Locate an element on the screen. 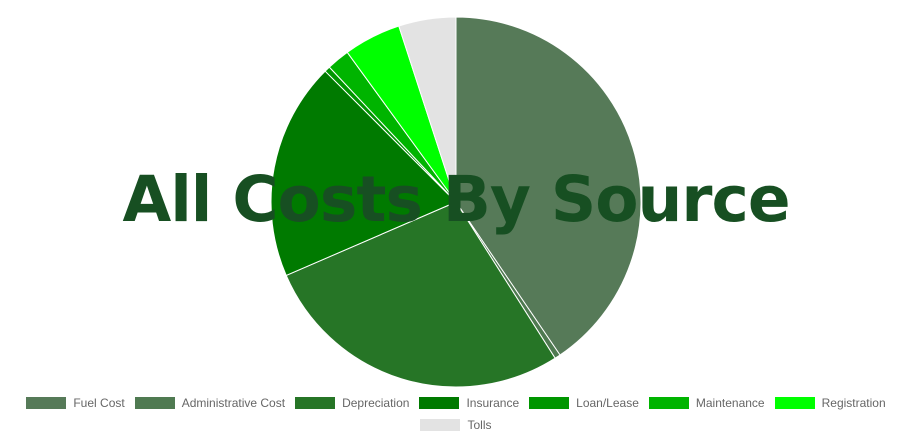 The width and height of the screenshot is (912, 442). pie-slice-tolls is located at coordinates (427, 109).